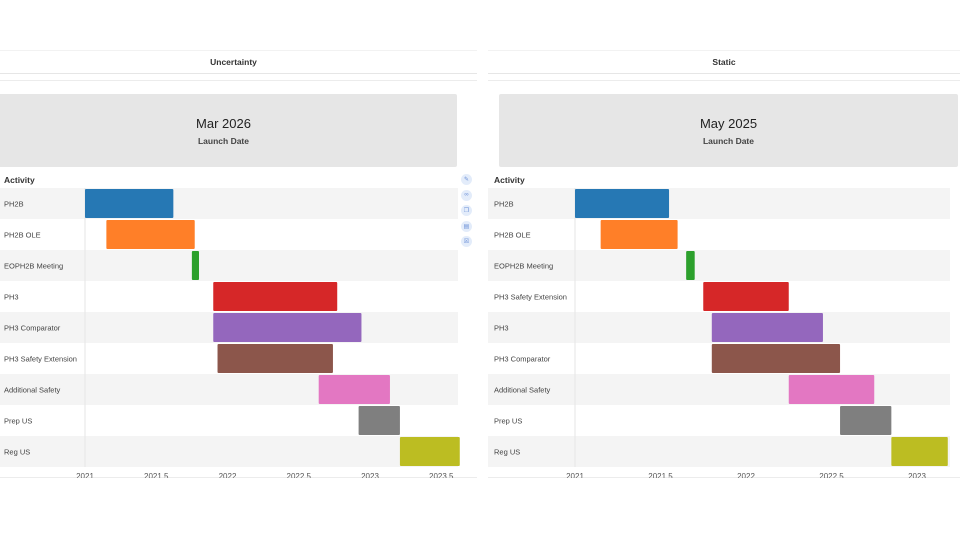  I want to click on chart-toolbar: ✎ ∞ ❐ ▤ ☒, so click(467, 213).